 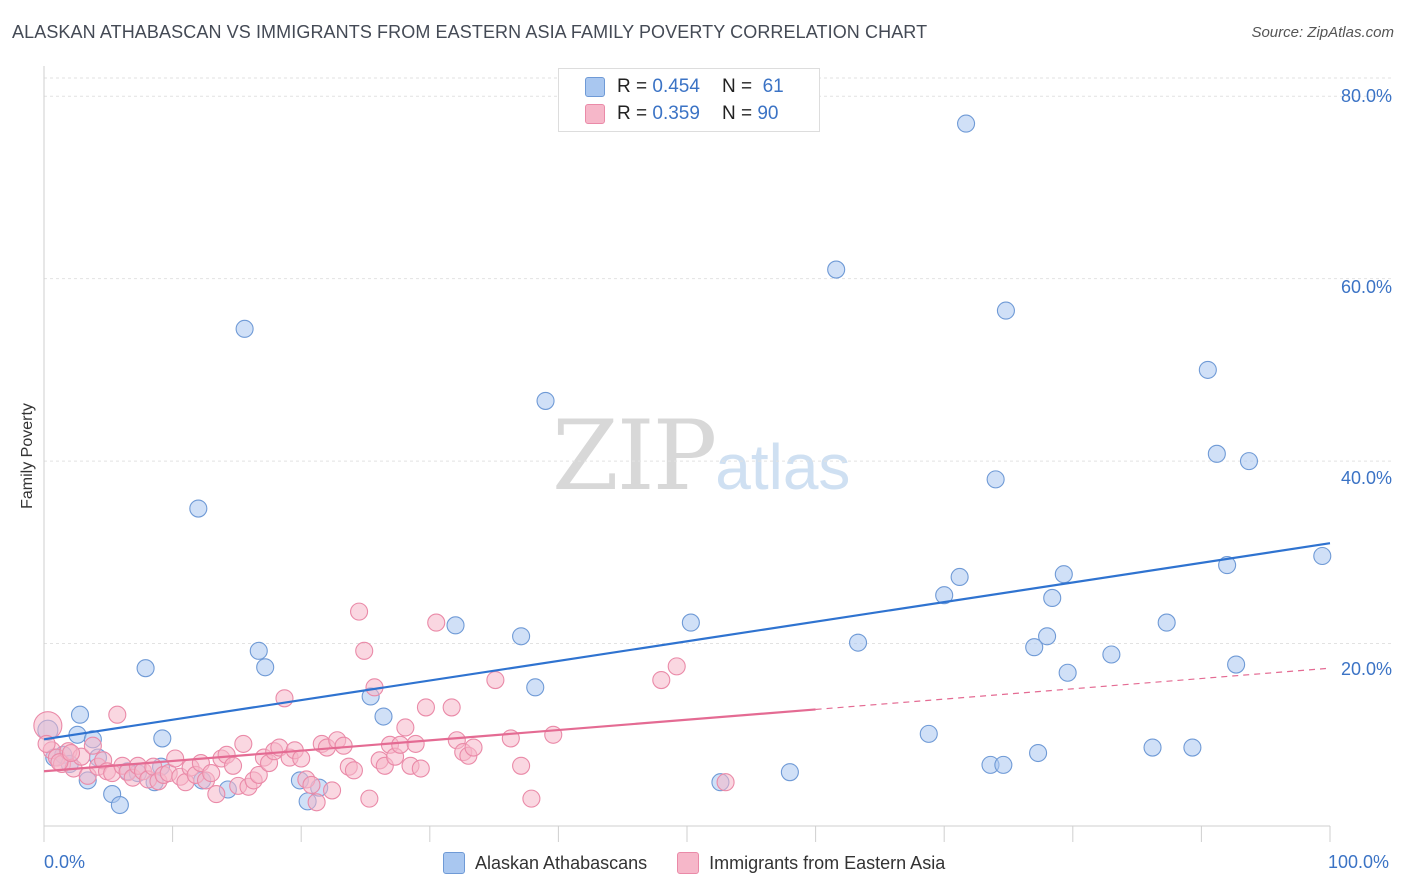 I want to click on eastern-asia-legend-swatch, so click(x=688, y=863).